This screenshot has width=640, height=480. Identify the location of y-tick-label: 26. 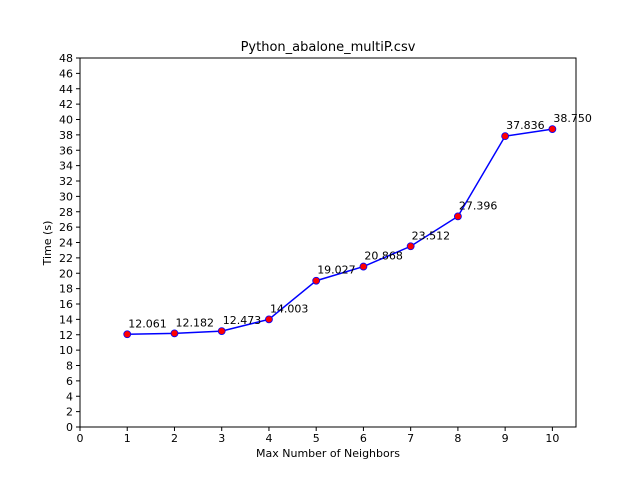
(66, 227).